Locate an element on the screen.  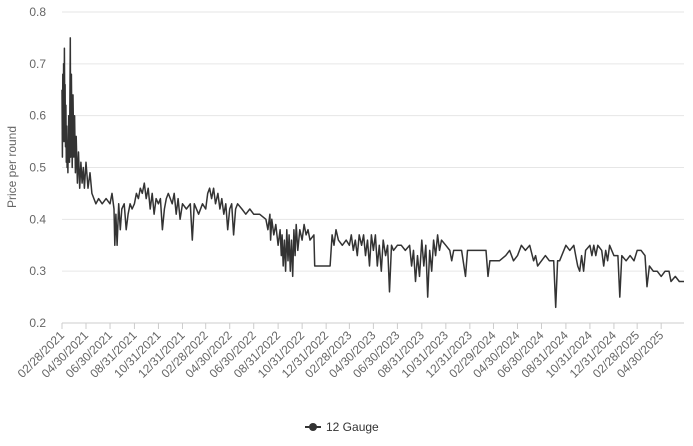
y-tick-label: 0.2 is located at coordinates (37, 323).